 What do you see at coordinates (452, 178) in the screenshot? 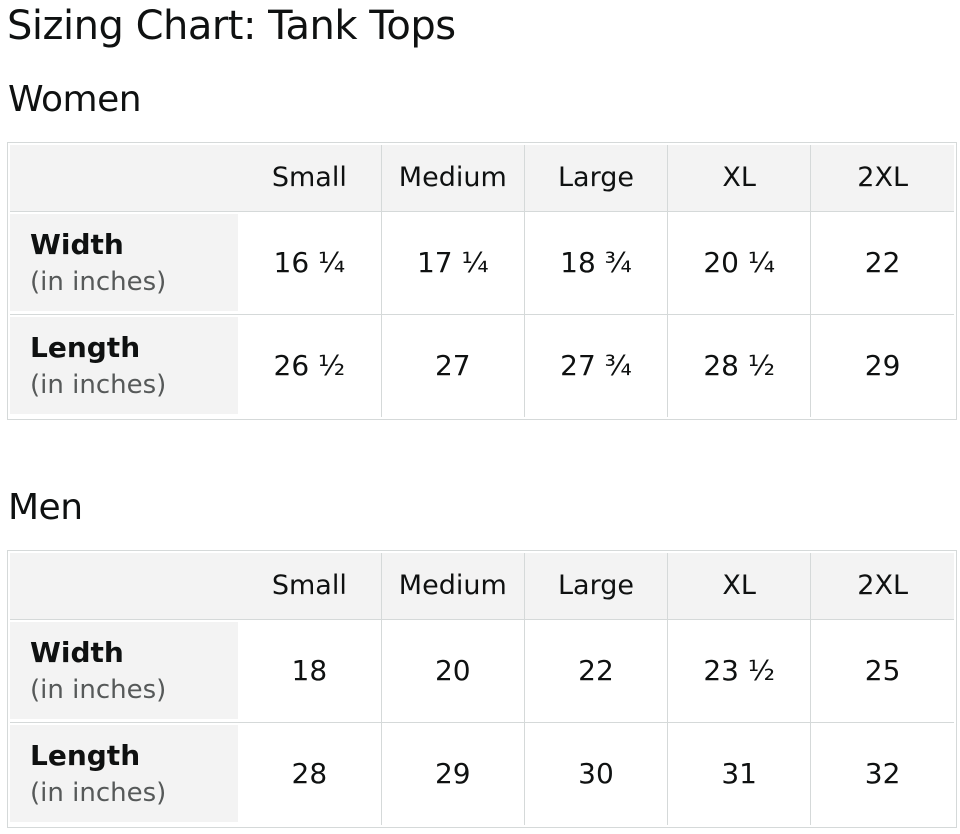
I see `women-col-header-medium: Medium` at bounding box center [452, 178].